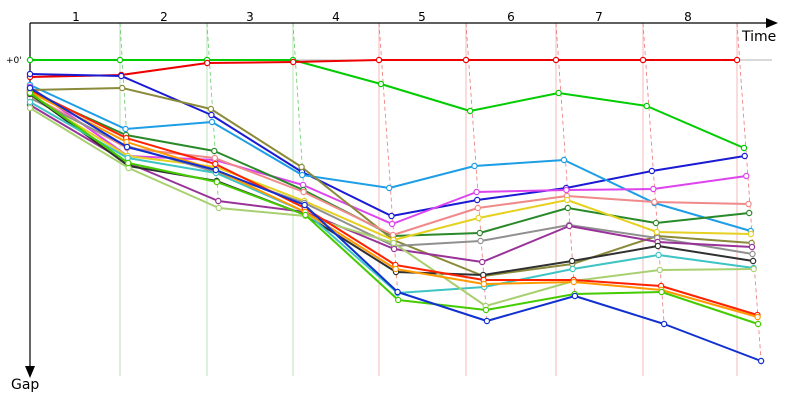 This screenshot has width=800, height=400. Describe the element at coordinates (30, 372) in the screenshot. I see `y-axis-arrowhead` at that location.